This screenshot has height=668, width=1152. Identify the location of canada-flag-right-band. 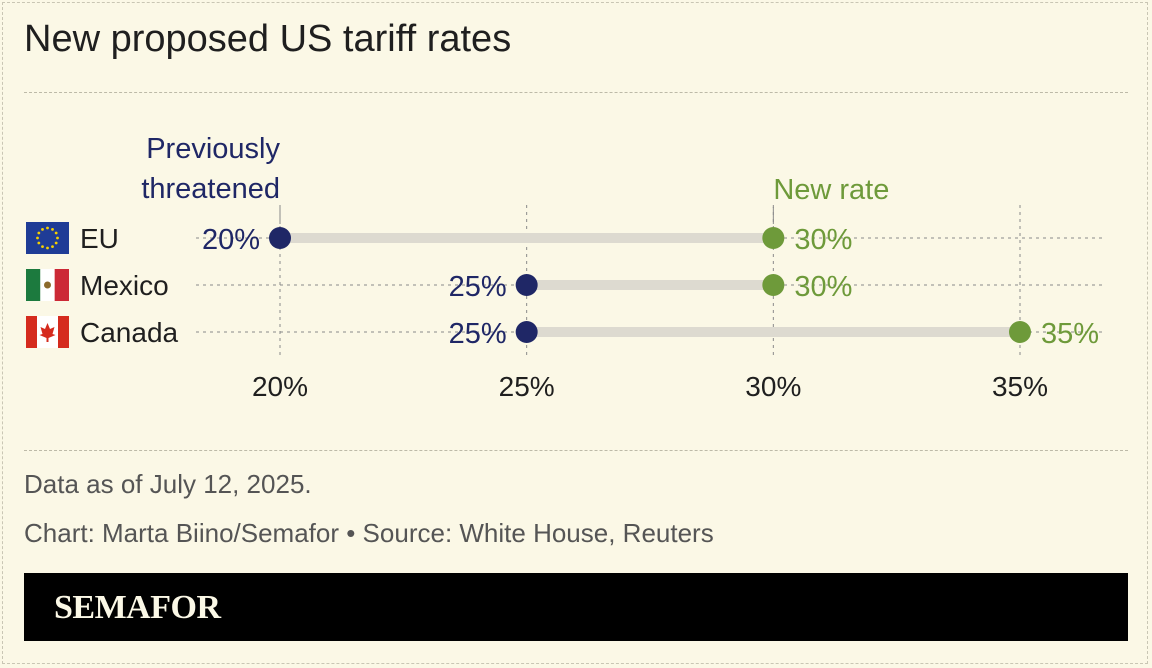
(63, 332).